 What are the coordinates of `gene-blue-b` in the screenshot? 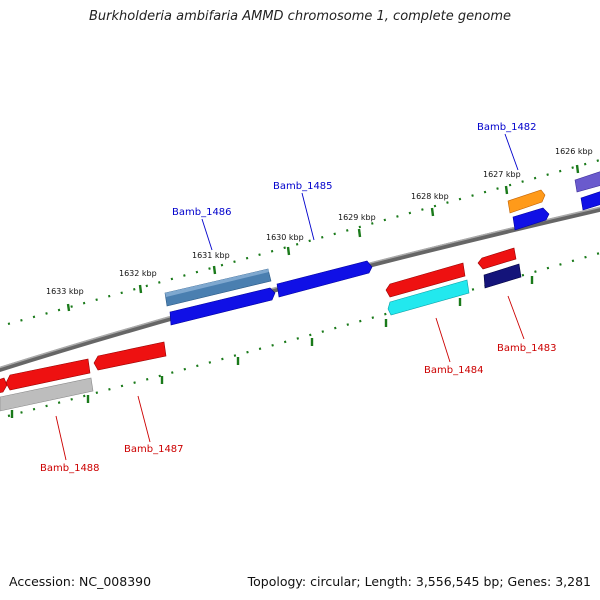 It's located at (531, 219).